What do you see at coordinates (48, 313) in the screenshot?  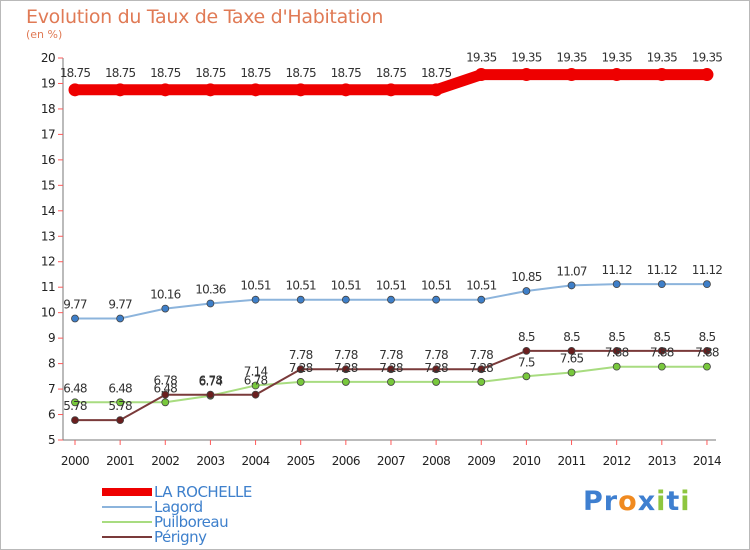 I see `y-tick-label: 10` at bounding box center [48, 313].